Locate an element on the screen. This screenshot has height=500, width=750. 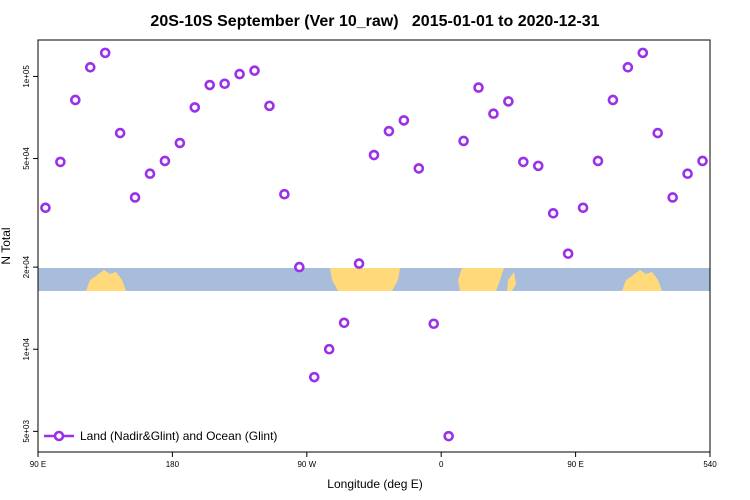
map-band is located at coordinates (374, 279).